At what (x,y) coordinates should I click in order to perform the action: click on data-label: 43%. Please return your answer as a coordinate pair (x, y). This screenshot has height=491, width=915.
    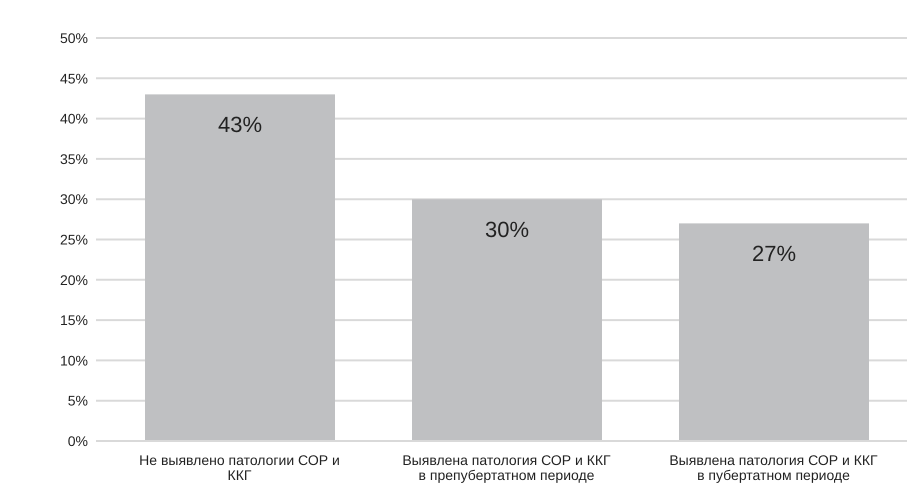
    Looking at the image, I should click on (240, 125).